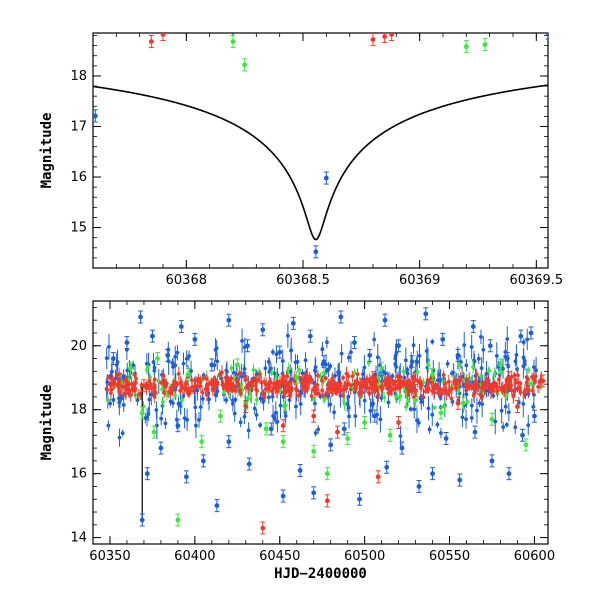  Describe the element at coordinates (279, 556) in the screenshot. I see `x-tick-label: 60450` at that location.